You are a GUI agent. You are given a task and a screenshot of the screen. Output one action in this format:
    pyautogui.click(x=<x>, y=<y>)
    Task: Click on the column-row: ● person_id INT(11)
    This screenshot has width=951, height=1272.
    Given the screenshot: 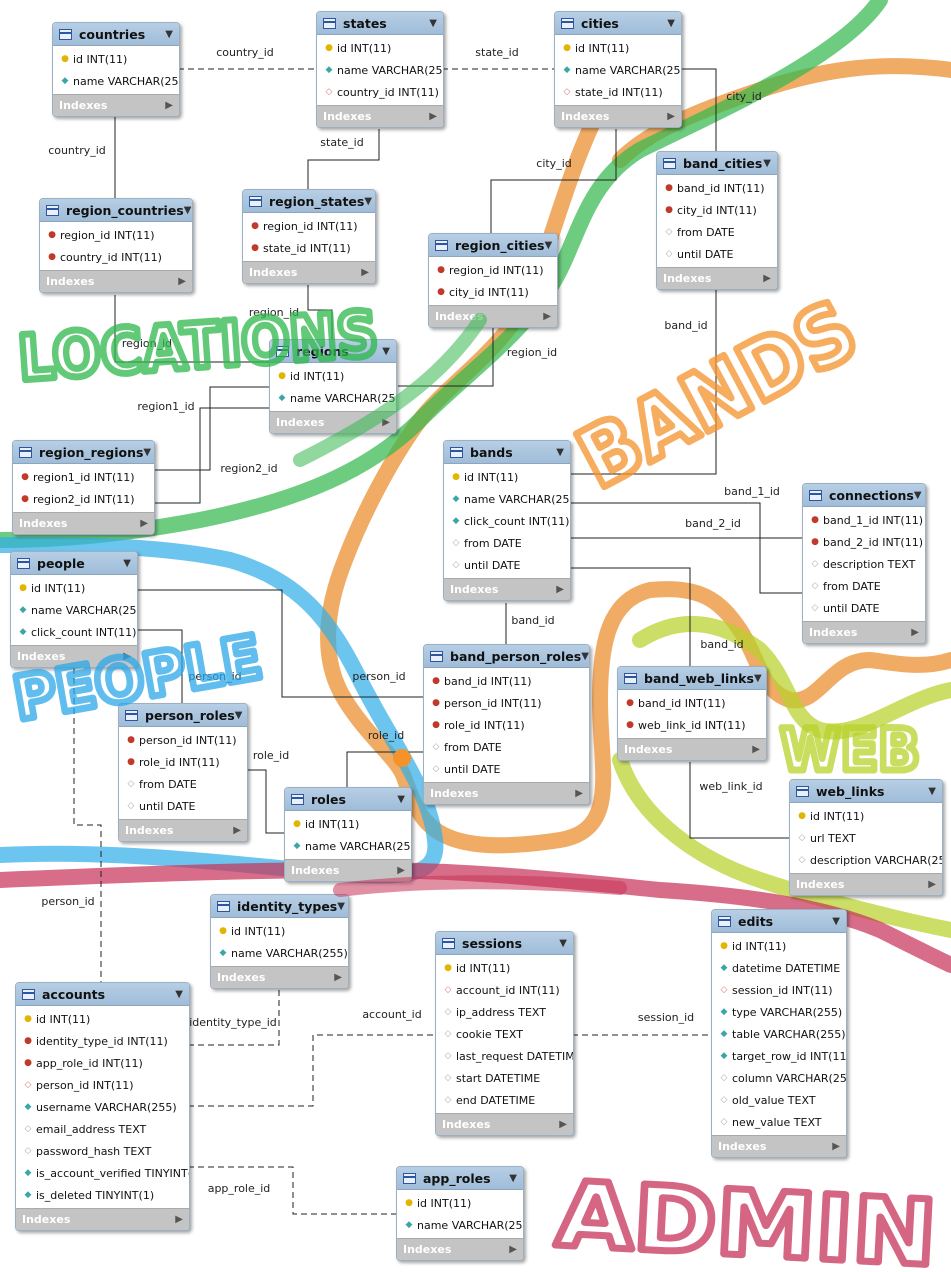 What is the action you would take?
    pyautogui.click(x=183, y=740)
    